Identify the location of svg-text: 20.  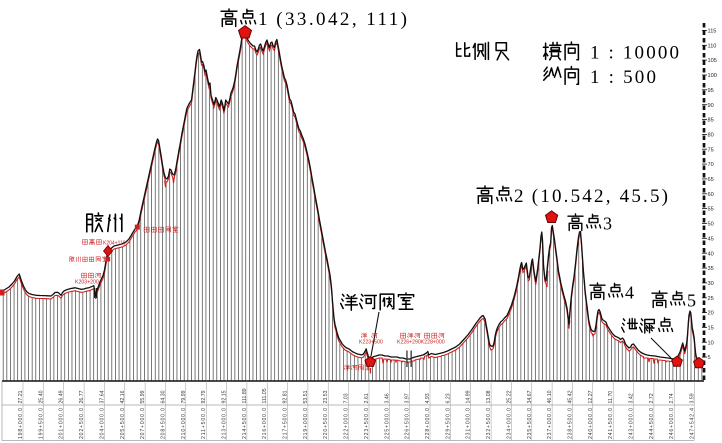
(711, 314).